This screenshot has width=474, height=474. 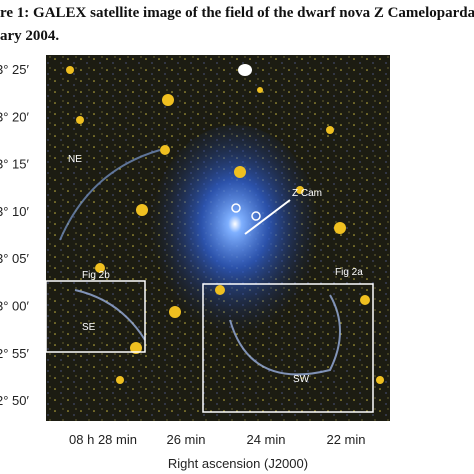 What do you see at coordinates (349, 272) in the screenshot?
I see `annotation: Fig 2a` at bounding box center [349, 272].